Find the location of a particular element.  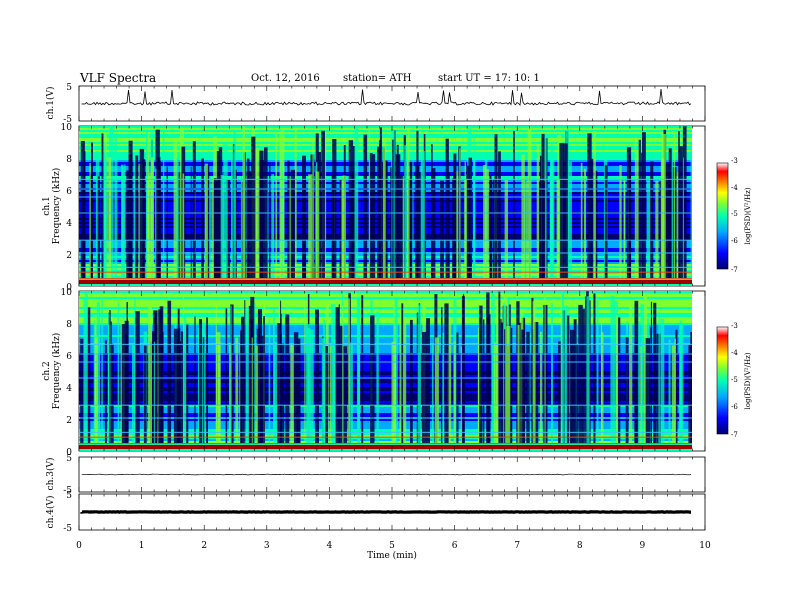

x-tick-label: 3 is located at coordinates (267, 546).